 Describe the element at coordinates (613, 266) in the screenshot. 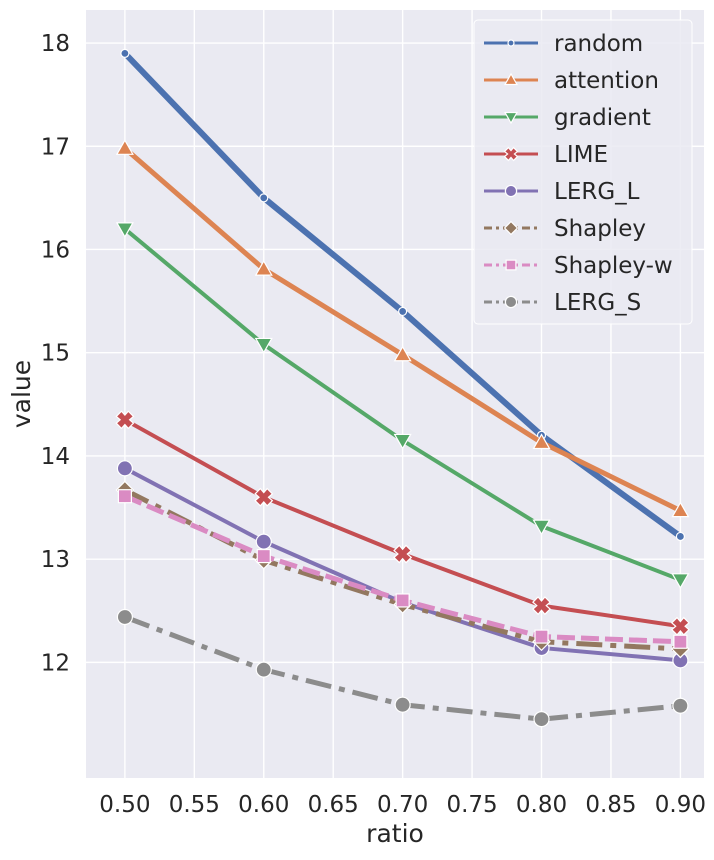

I see `legend-label: Shapley-w` at that location.